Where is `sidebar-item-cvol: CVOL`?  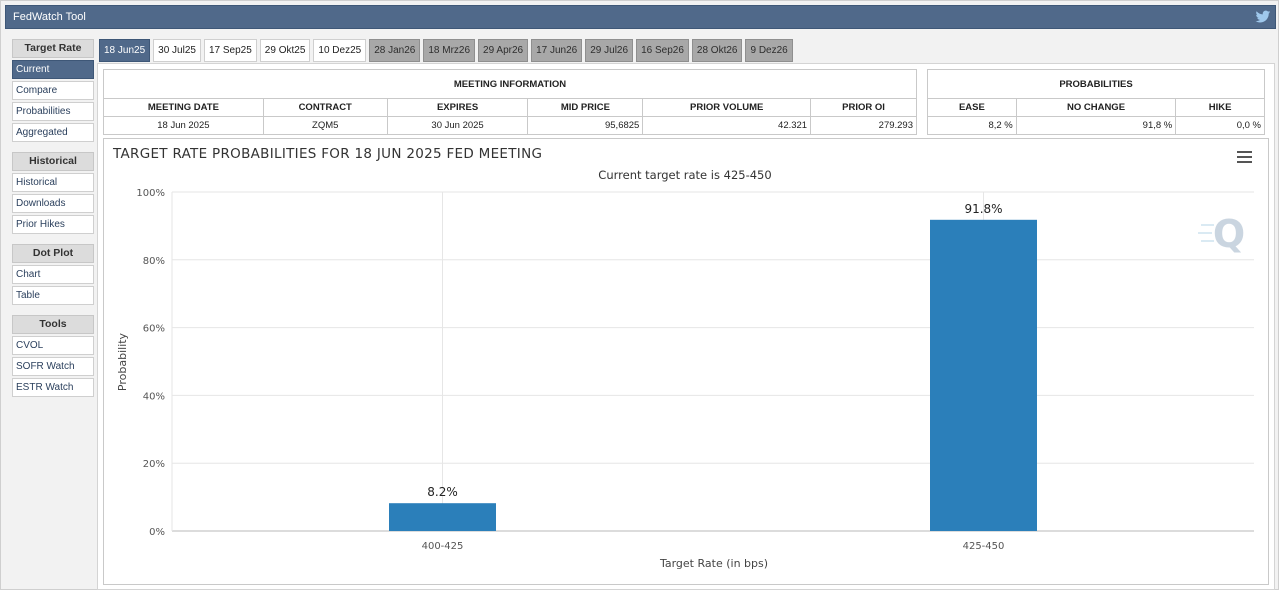
sidebar-item-cvol: CVOL is located at coordinates (53, 345).